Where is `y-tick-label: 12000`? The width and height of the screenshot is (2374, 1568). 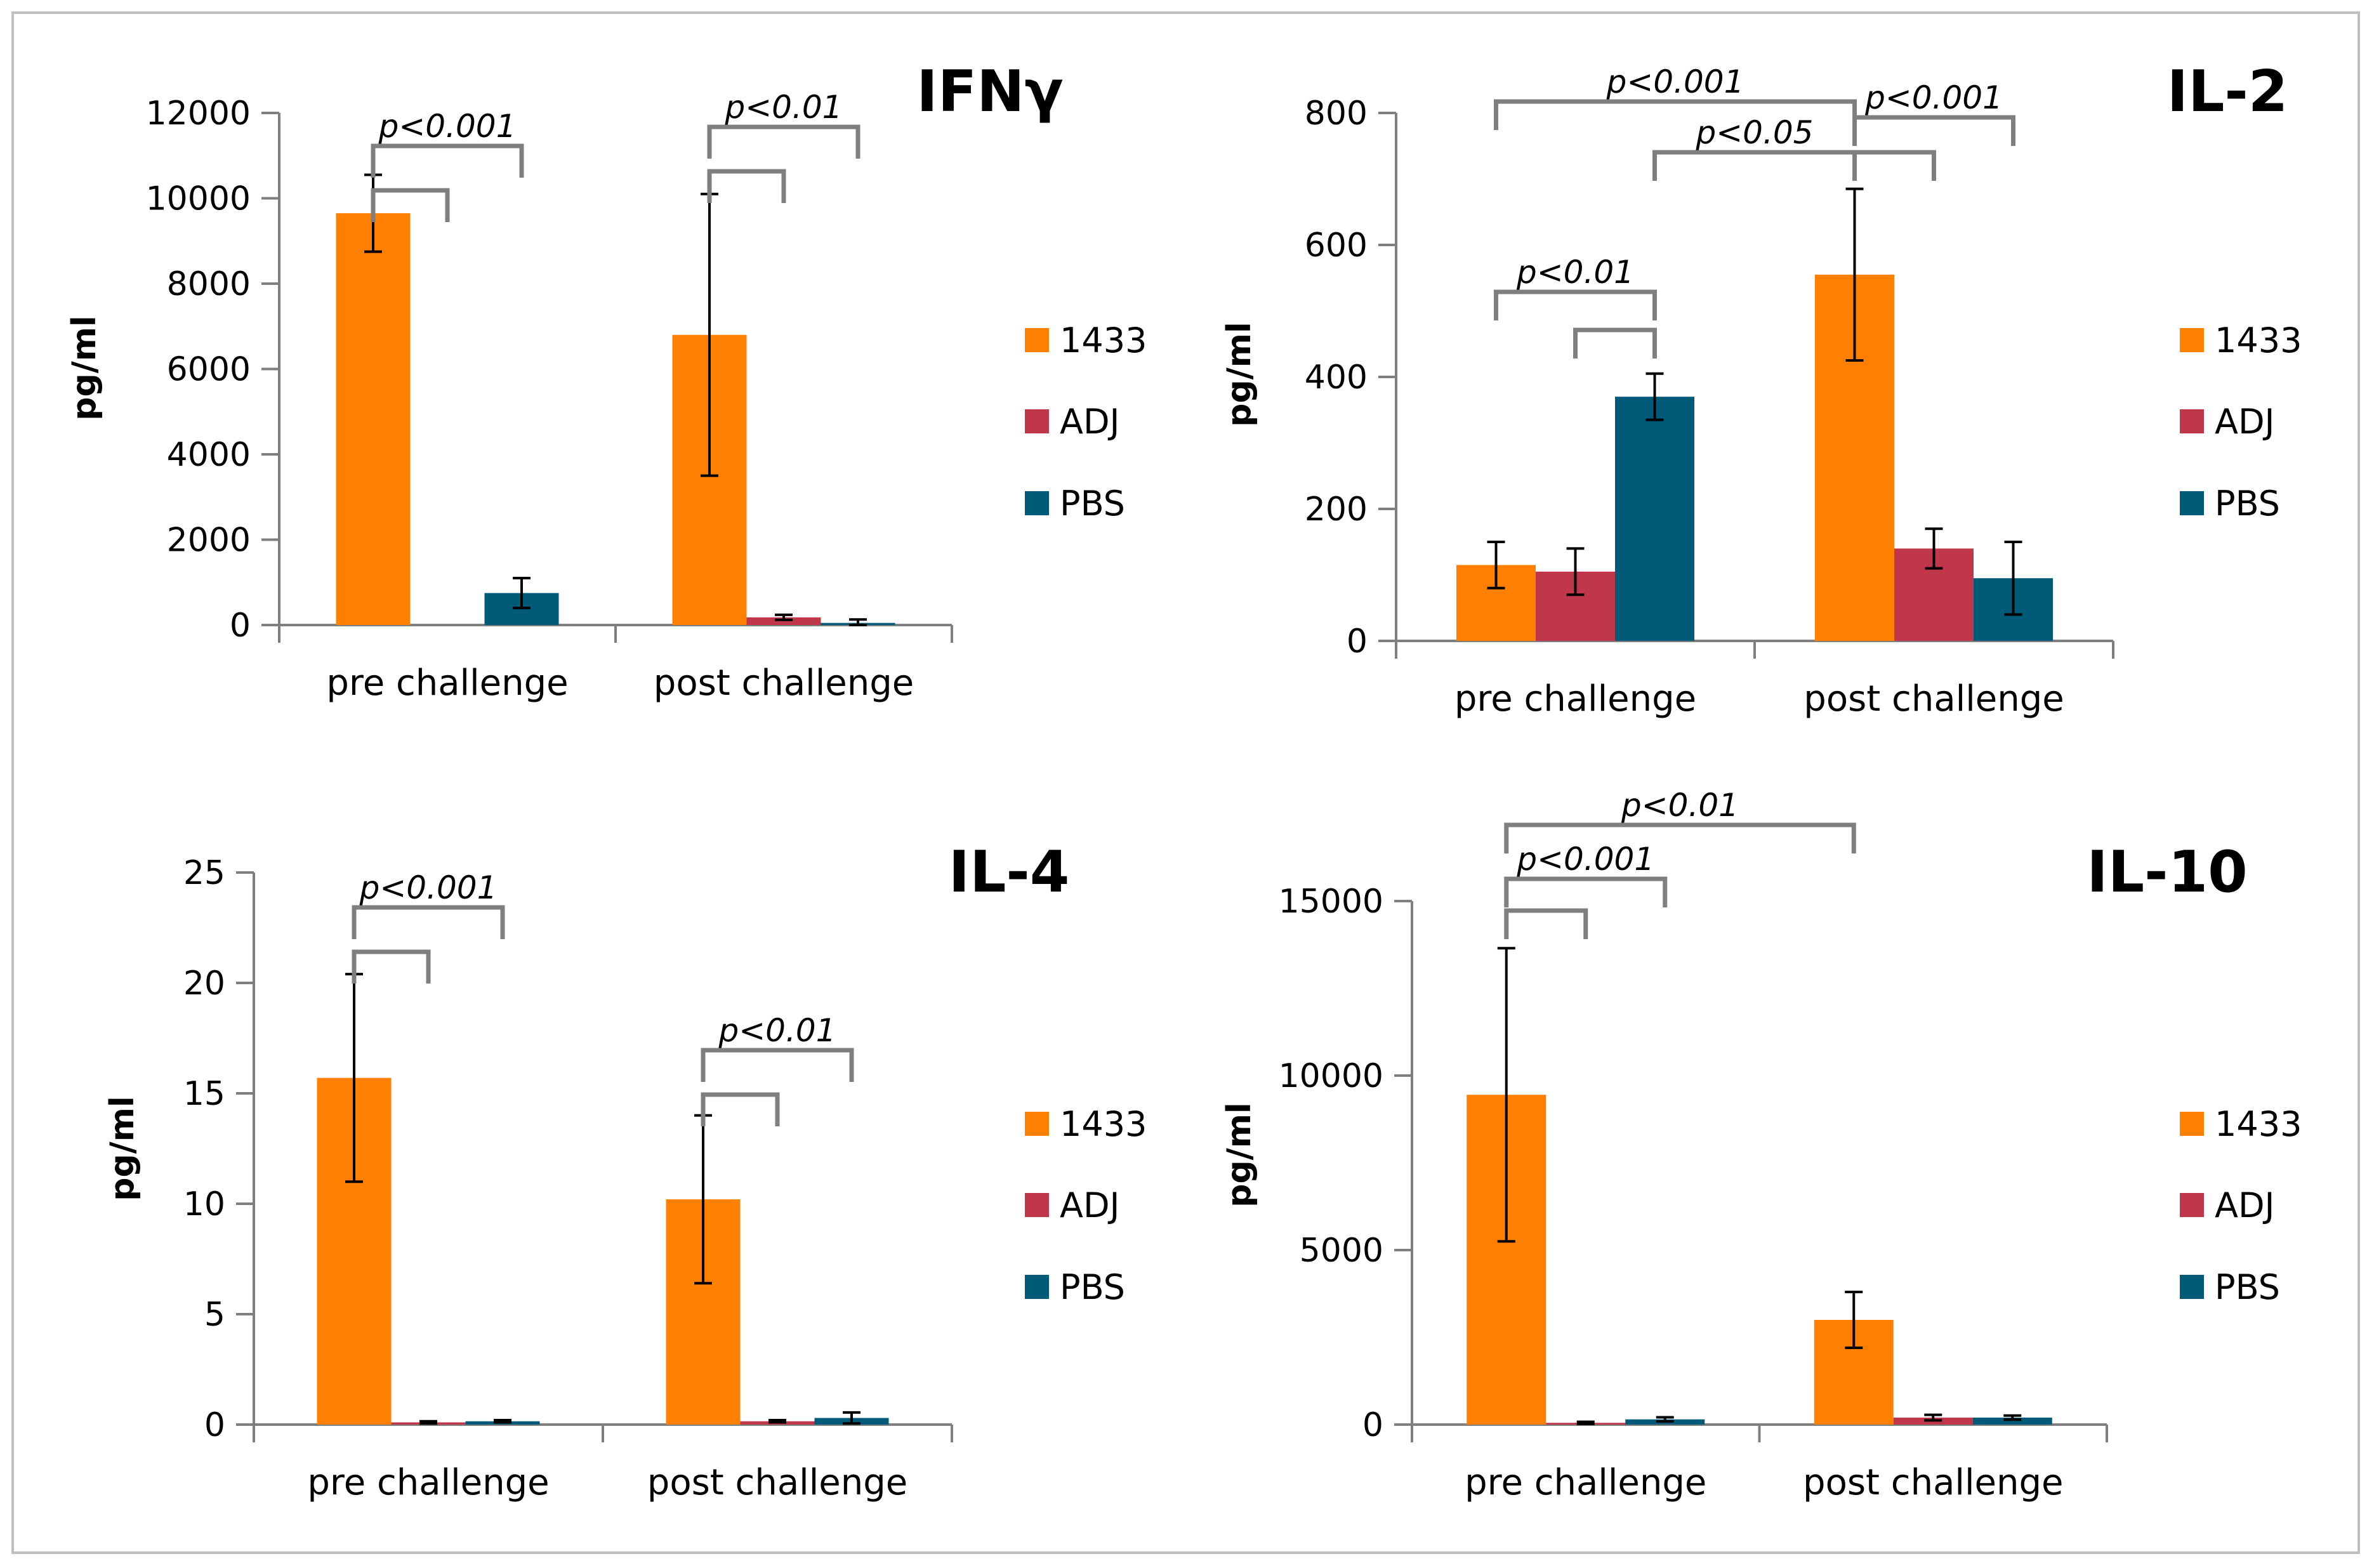 y-tick-label: 12000 is located at coordinates (198, 114).